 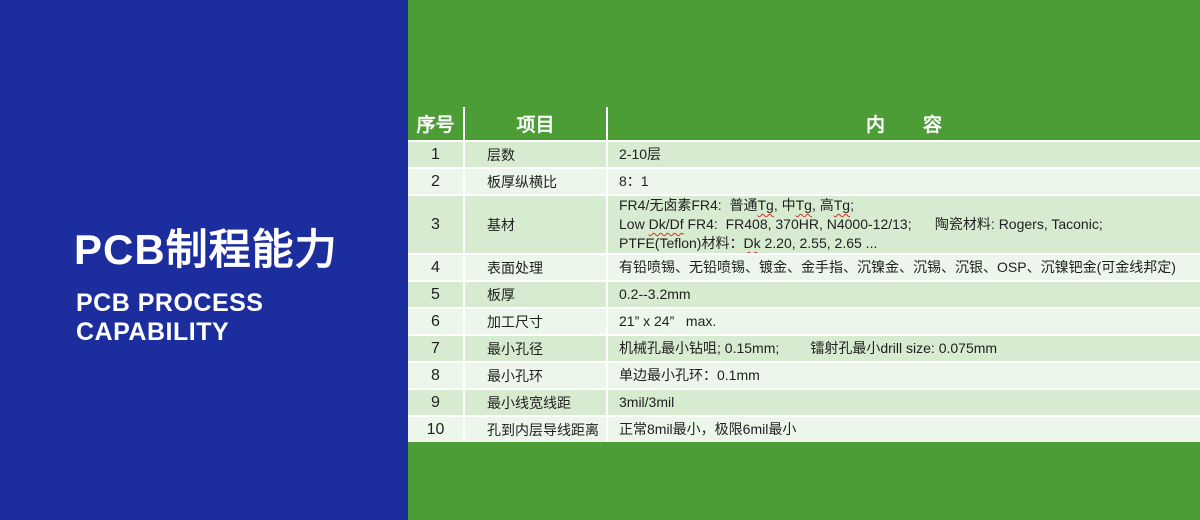 What do you see at coordinates (904, 429) in the screenshot?
I see `row-content-cell: 正常8mil最小，极限6mil最小` at bounding box center [904, 429].